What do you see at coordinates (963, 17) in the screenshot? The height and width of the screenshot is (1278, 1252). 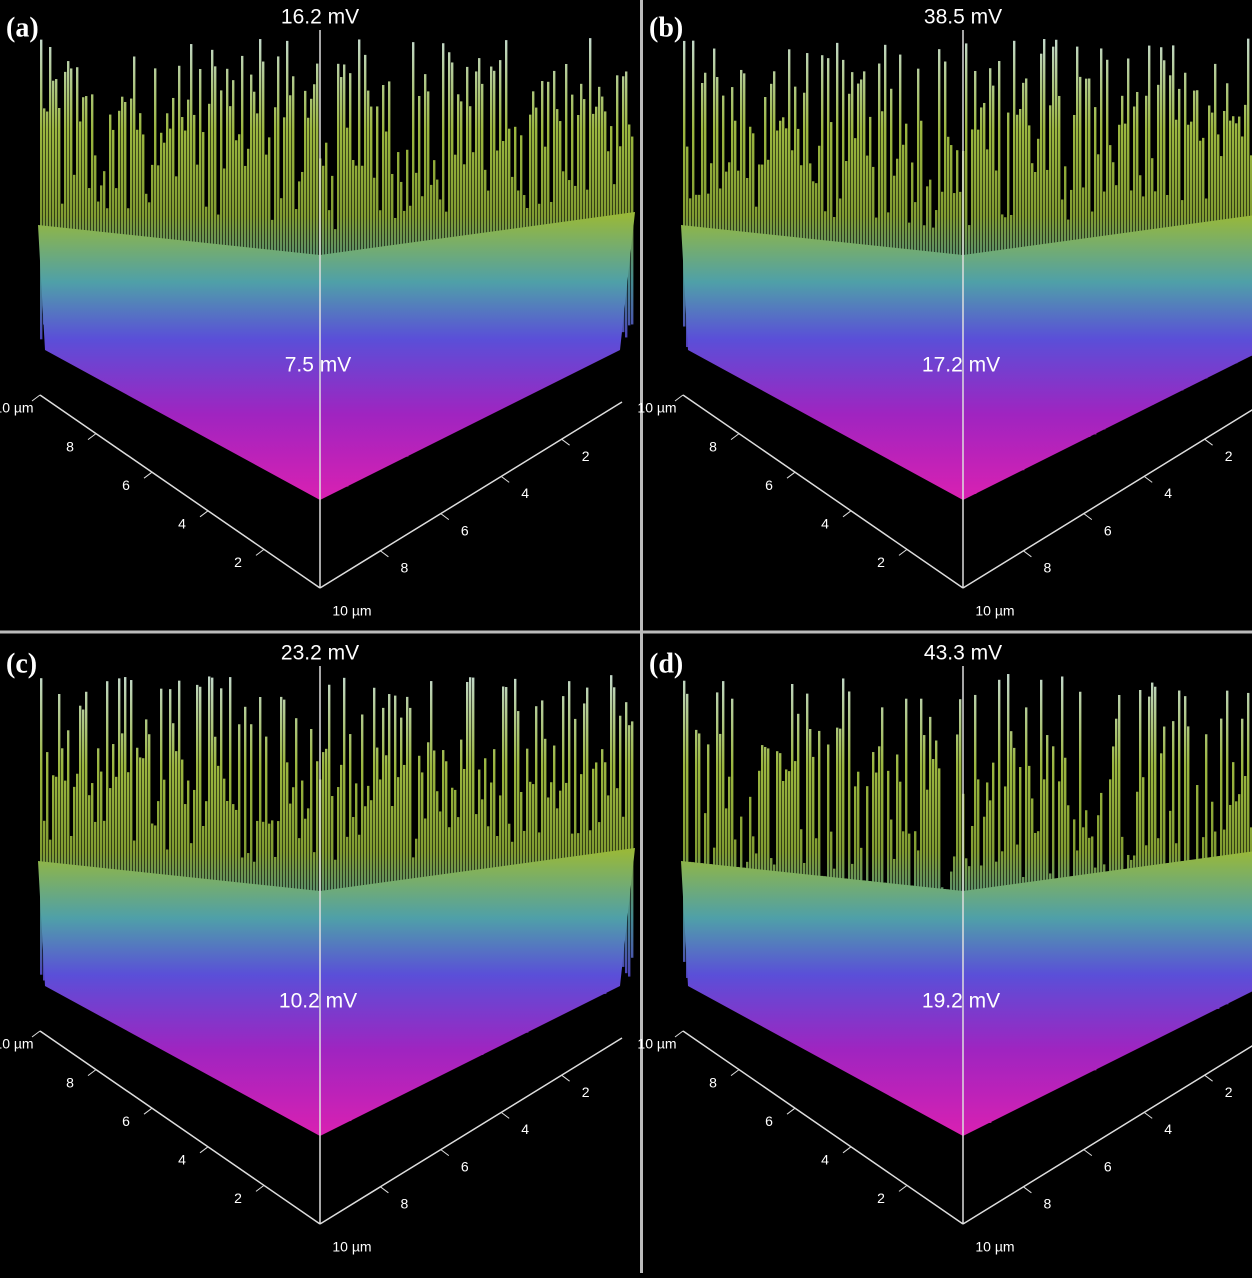 I see `top-value: 38.5 mV` at bounding box center [963, 17].